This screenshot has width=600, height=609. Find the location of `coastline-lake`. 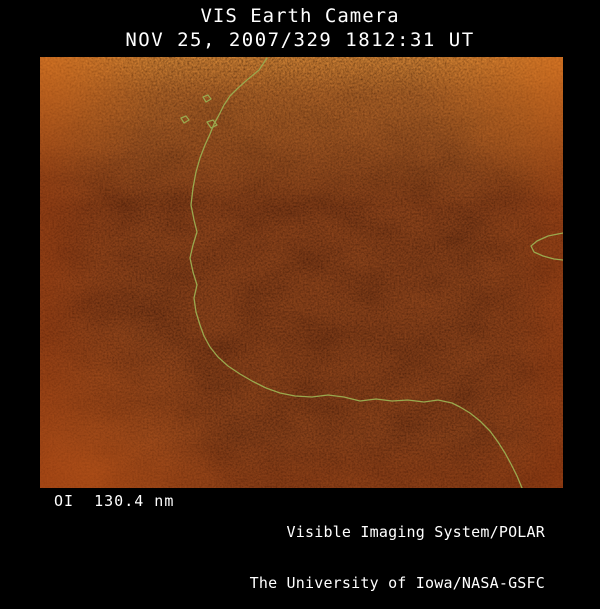

coastline-lake is located at coordinates (546, 246).